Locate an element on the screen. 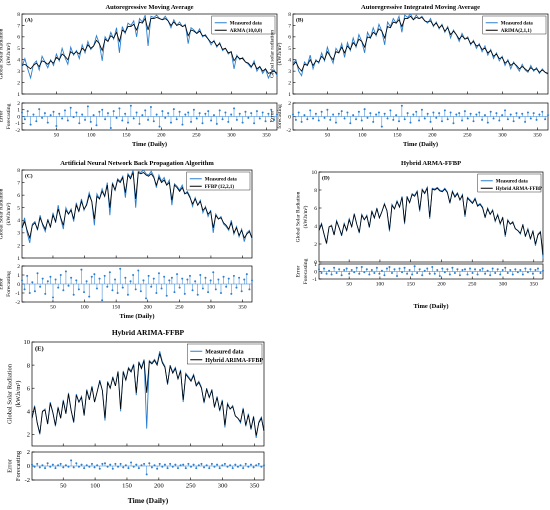 The image size is (550, 510). y-tick-label: 1 is located at coordinates (18, 95).